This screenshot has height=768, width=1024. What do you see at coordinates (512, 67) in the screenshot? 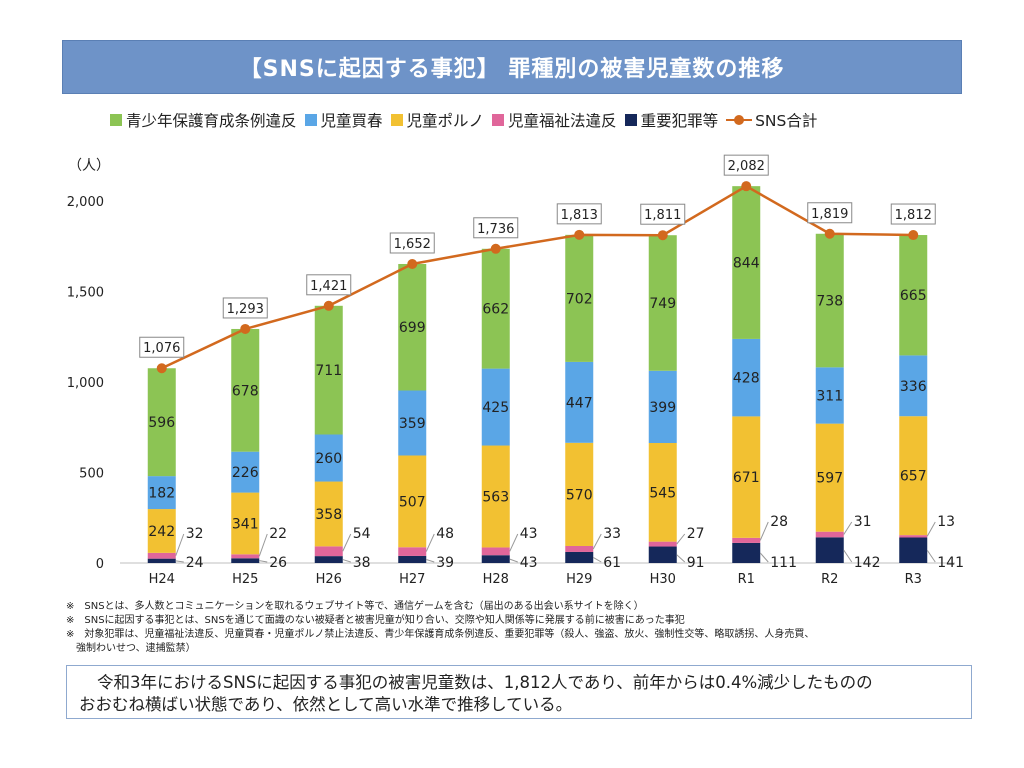
I see `chart-title-banner: 【SNSに起因する事犯】 罪種別の被害児童数の推移` at bounding box center [512, 67].